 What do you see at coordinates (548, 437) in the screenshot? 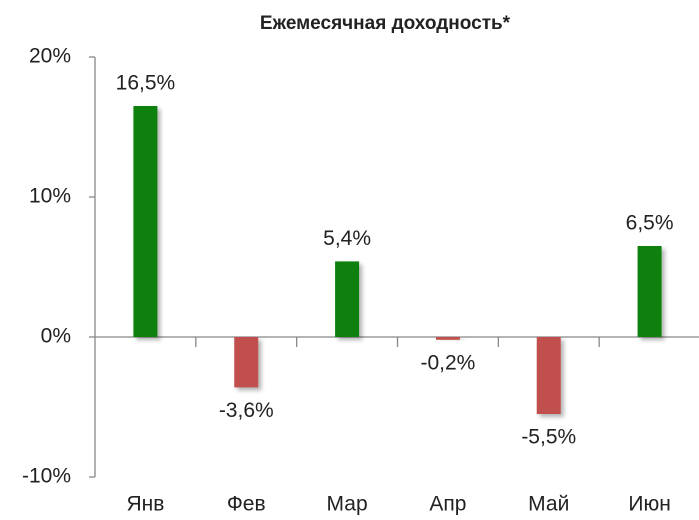
I see `data-label: -5,5%` at bounding box center [548, 437].